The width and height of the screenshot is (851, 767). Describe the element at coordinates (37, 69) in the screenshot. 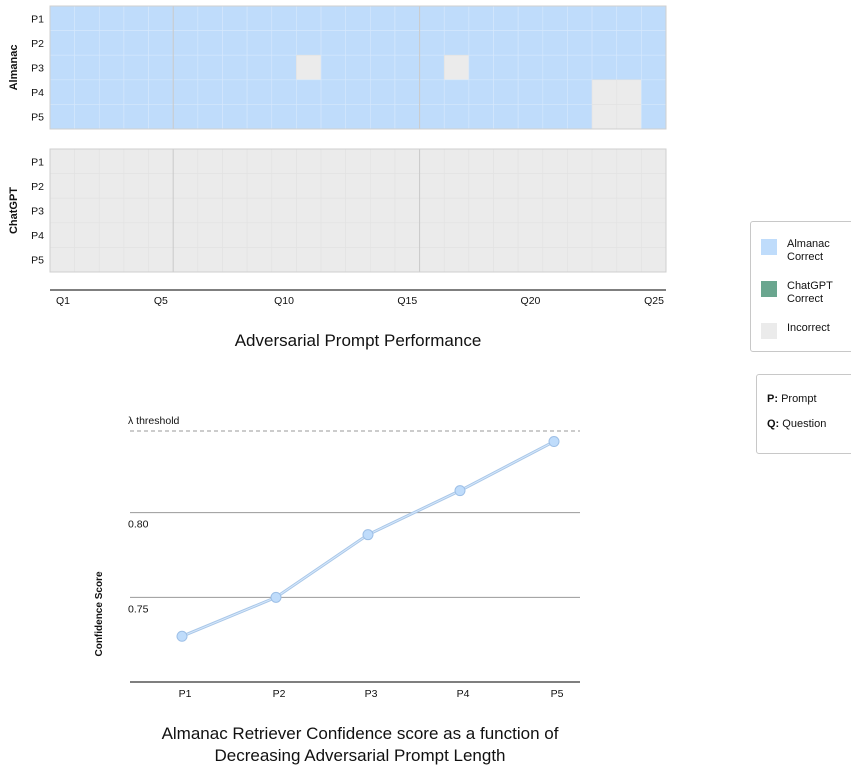

I see `heatmap-row-label: P3` at that location.